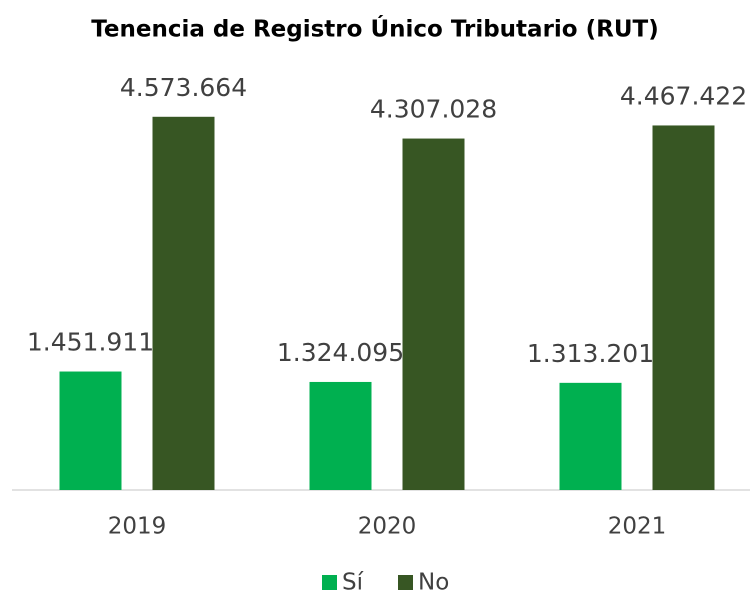  Describe the element at coordinates (340, 352) in the screenshot. I see `value-label: 1.324.095` at that location.